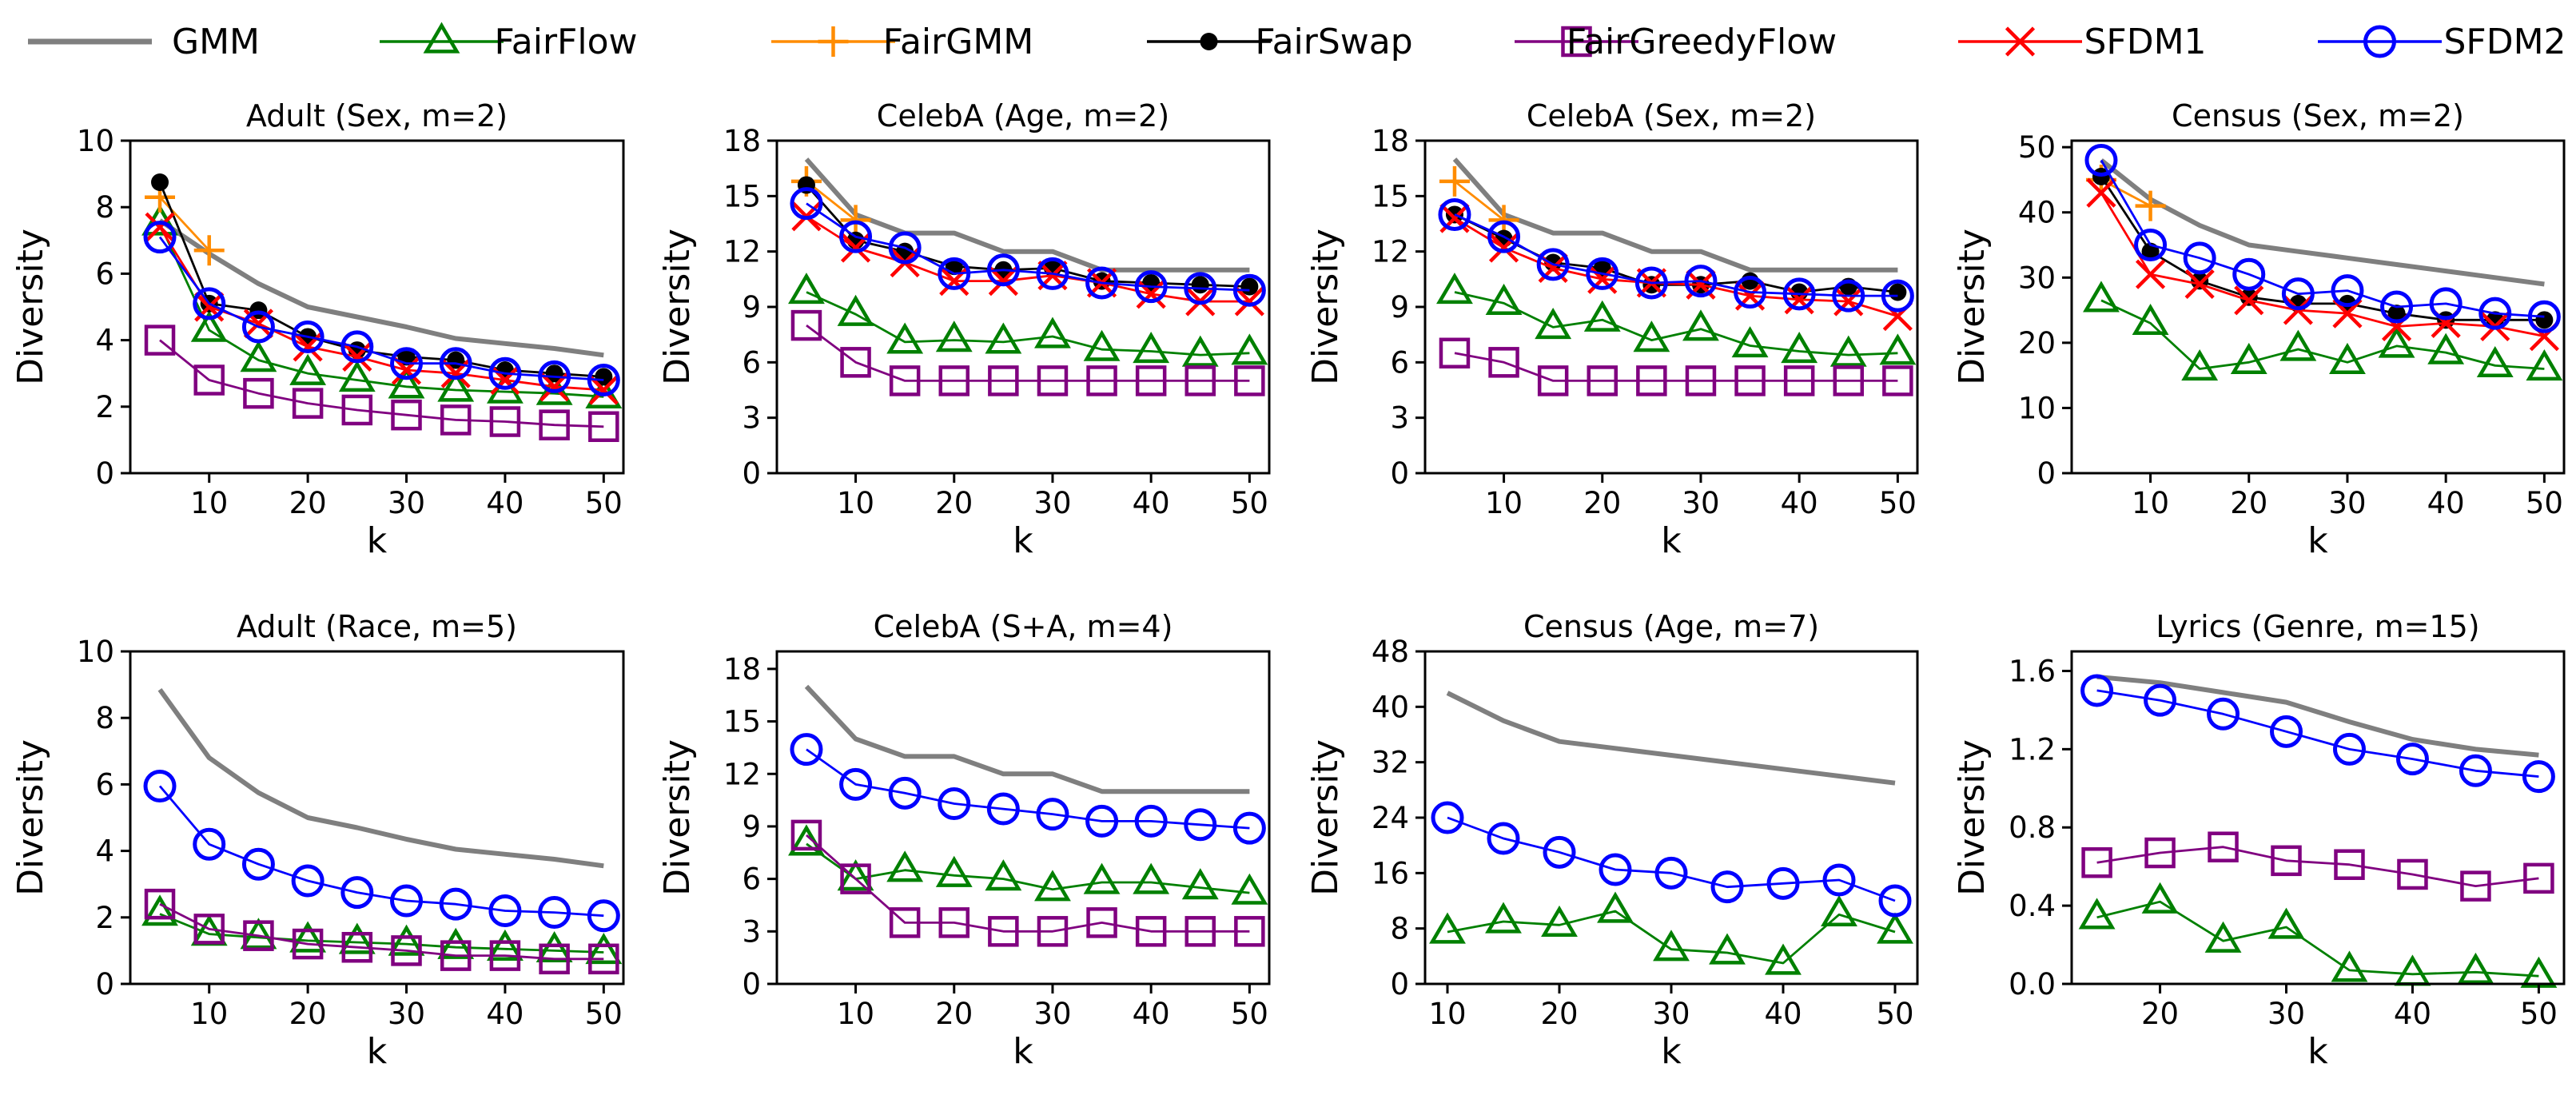  What do you see at coordinates (209, 1014) in the screenshot?
I see `x-tick-label: 10` at bounding box center [209, 1014].